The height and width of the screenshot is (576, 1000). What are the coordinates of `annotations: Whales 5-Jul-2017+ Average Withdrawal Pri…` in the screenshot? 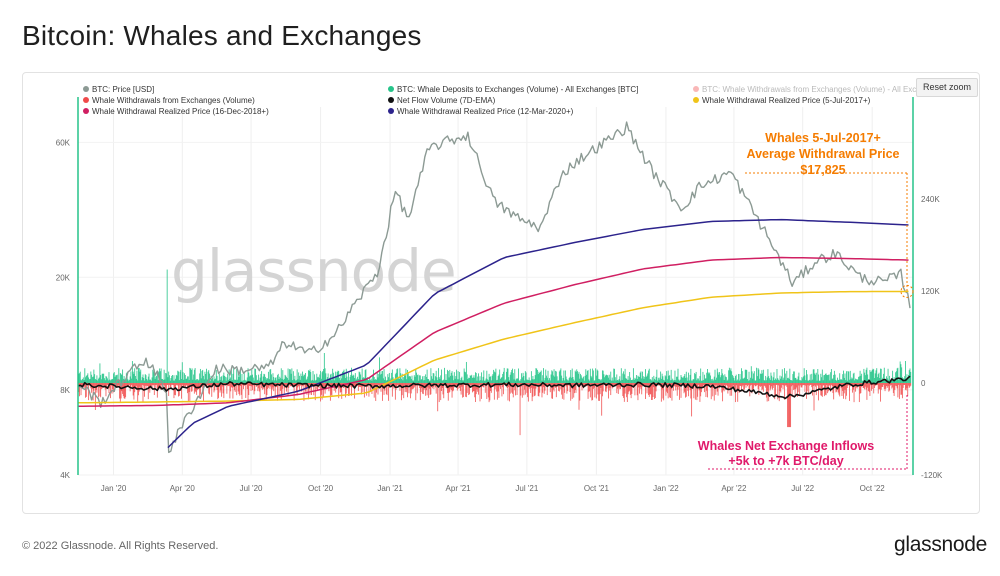 It's located at (806, 300).